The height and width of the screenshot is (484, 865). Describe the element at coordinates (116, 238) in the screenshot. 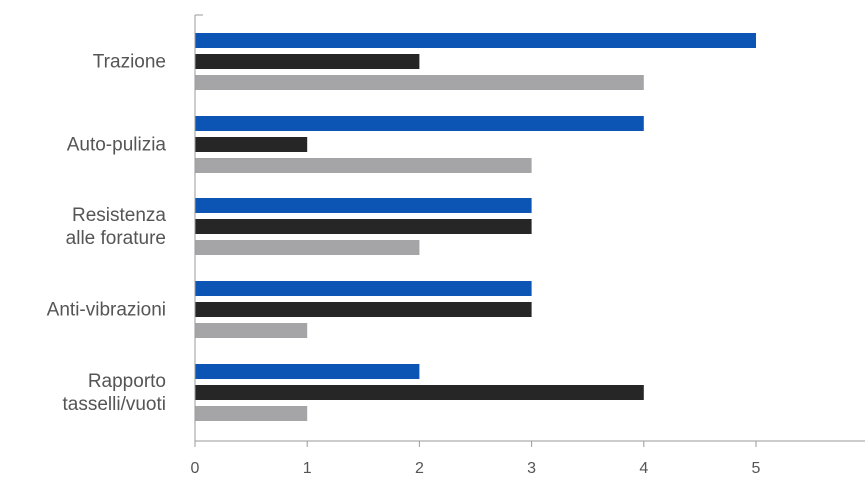

I see `category-label-3-line2: alle forature` at that location.